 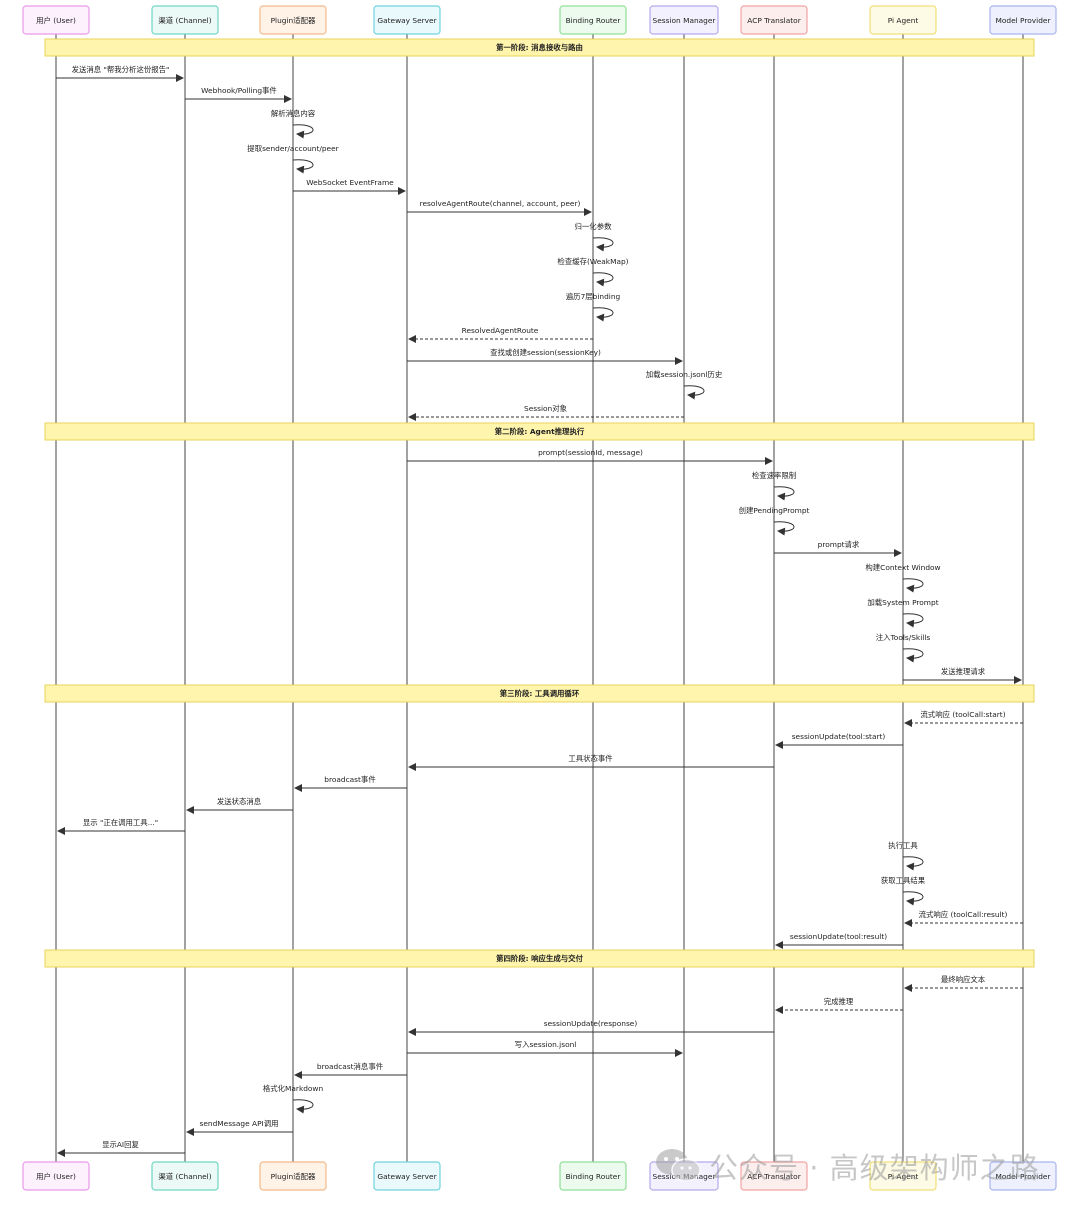 I want to click on message: 工具状态事件, so click(x=591, y=762).